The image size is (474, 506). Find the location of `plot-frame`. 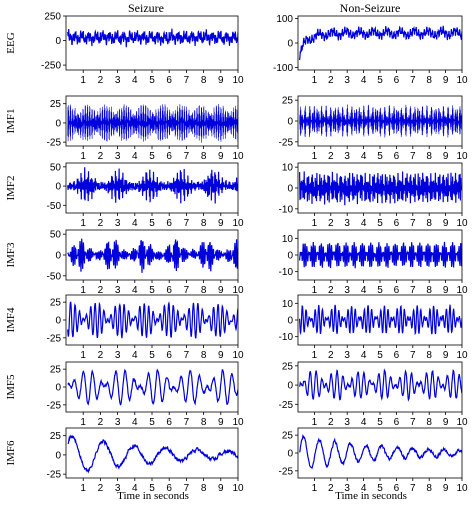

plot-frame is located at coordinates (152, 453).